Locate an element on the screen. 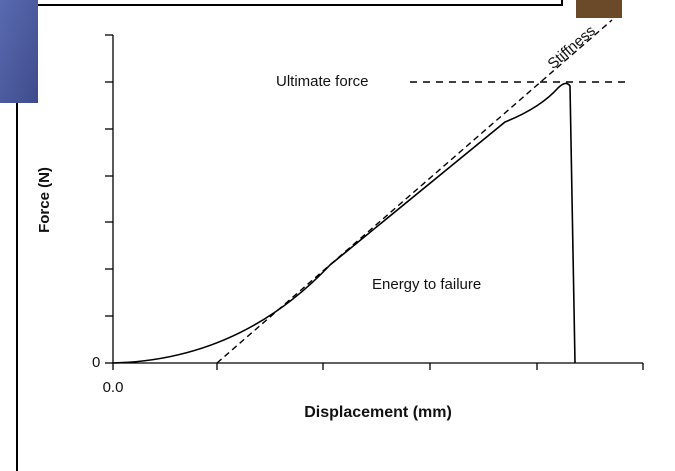  corner-decoration is located at coordinates (19, 51).